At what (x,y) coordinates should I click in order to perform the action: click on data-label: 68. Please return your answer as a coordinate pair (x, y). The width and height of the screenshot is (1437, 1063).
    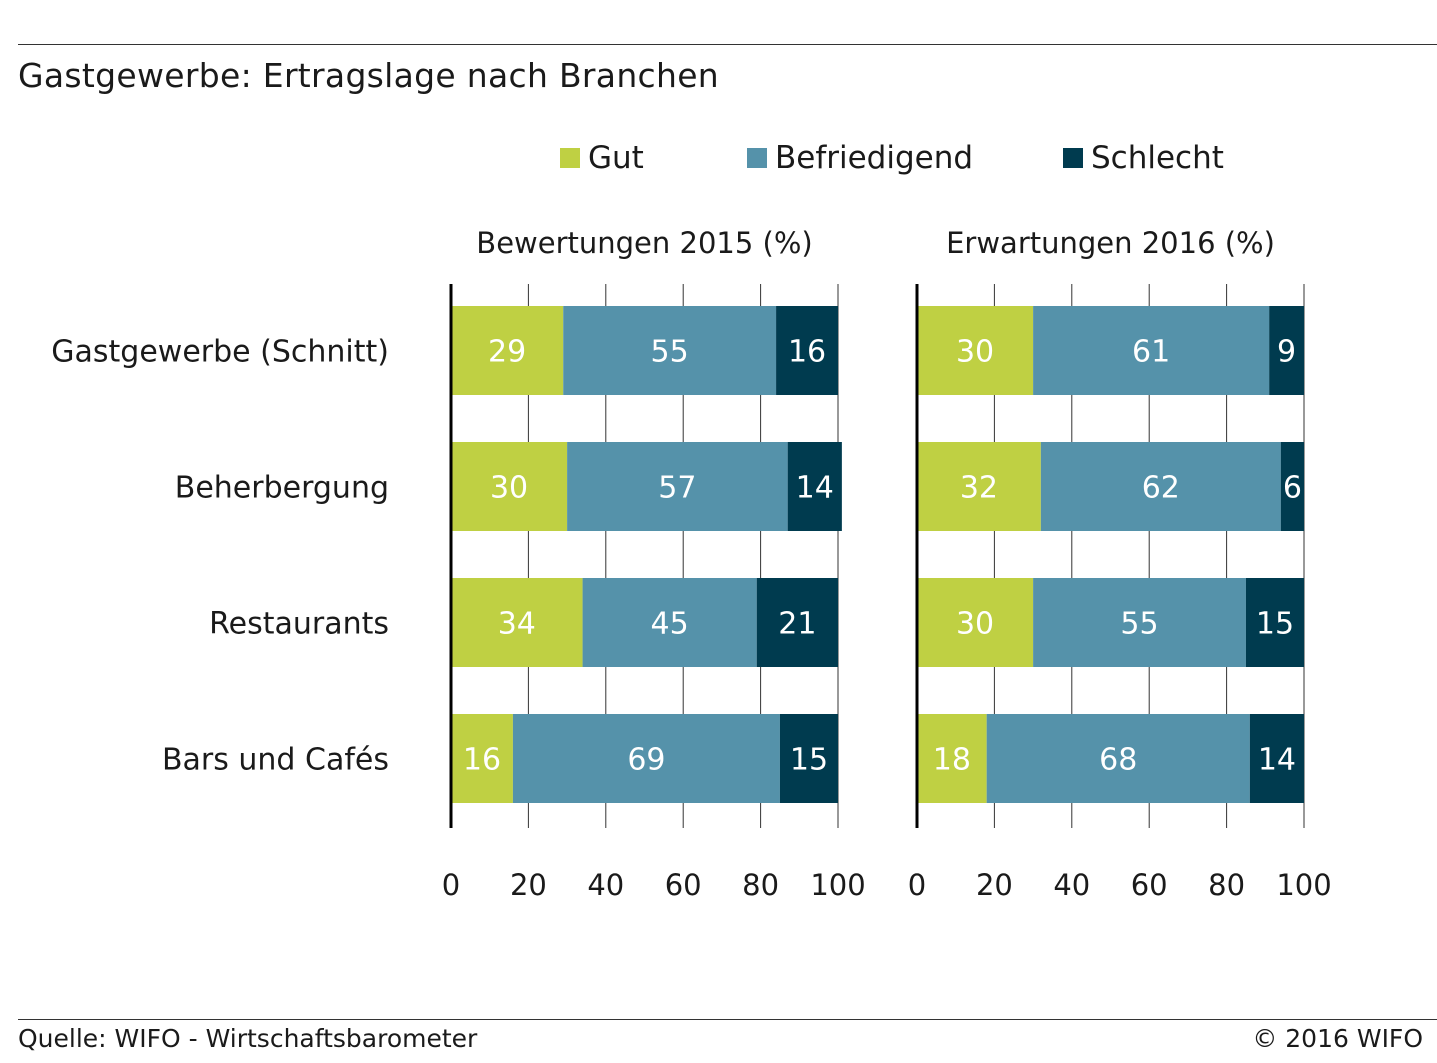
    Looking at the image, I should click on (1118, 760).